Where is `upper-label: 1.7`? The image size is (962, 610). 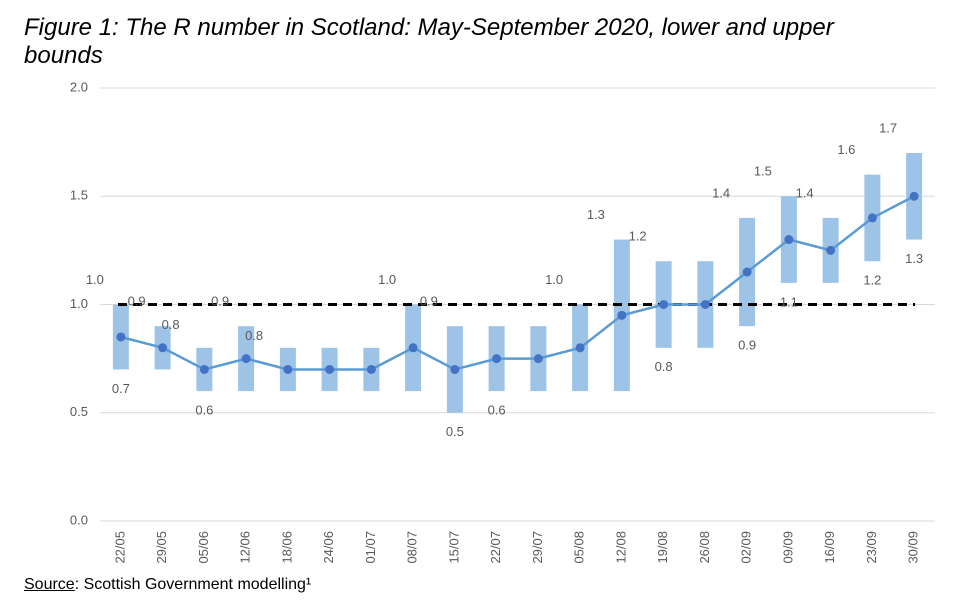 upper-label: 1.7 is located at coordinates (888, 127).